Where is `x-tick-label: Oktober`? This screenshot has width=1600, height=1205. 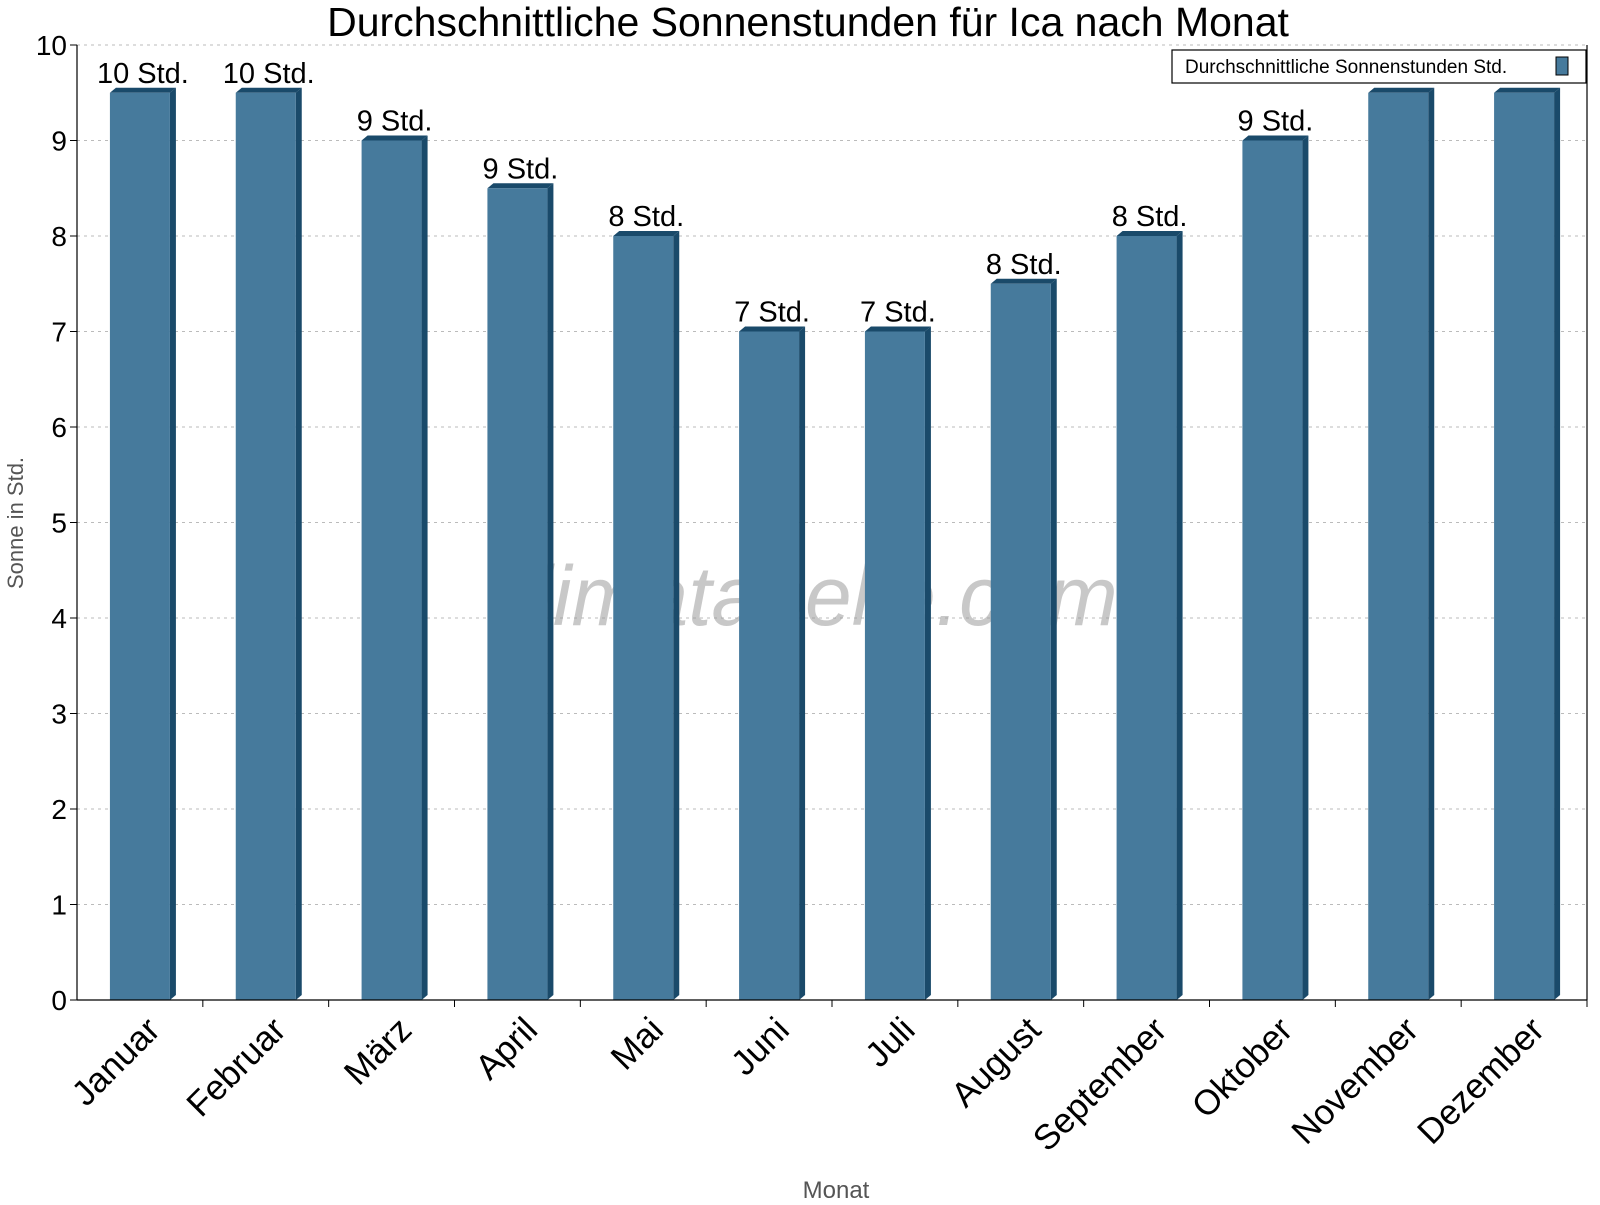 x-tick-label: Oktober is located at coordinates (1242, 1068).